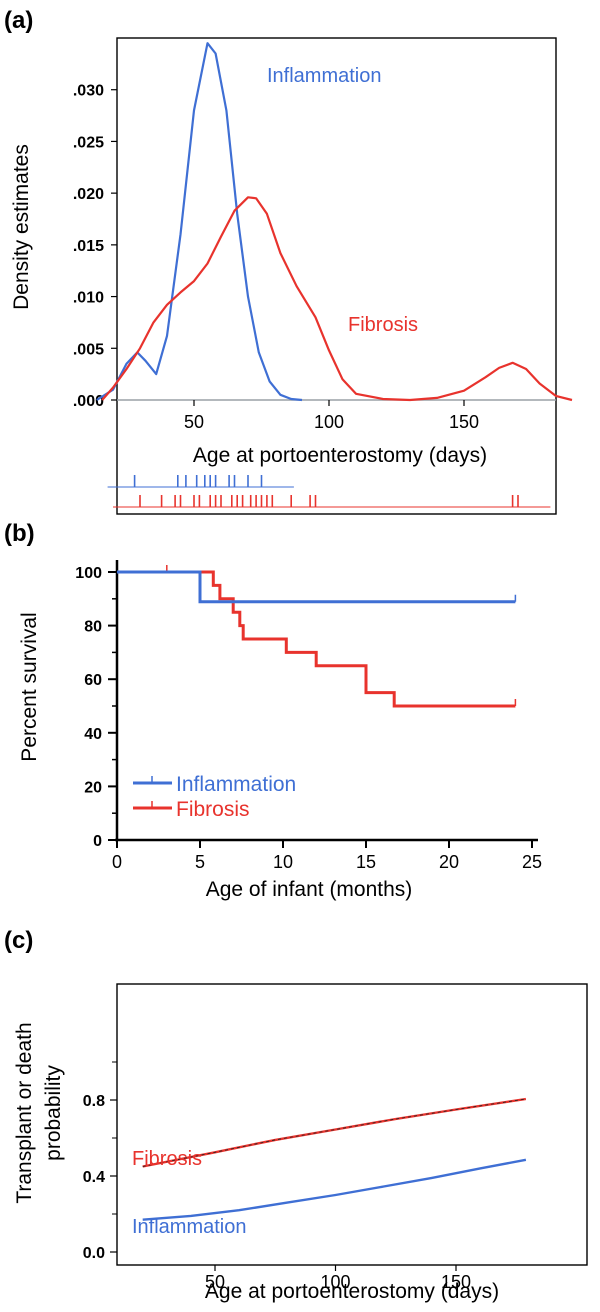  Describe the element at coordinates (88, 91) in the screenshot. I see `y-tick-label: .030` at that location.